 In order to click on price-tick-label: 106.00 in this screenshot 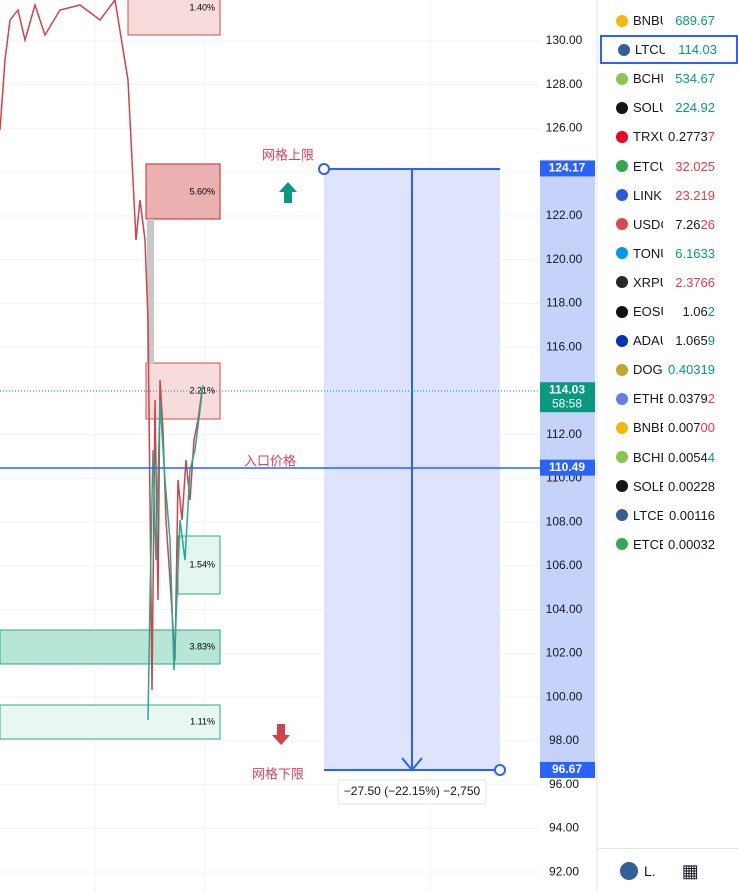, I will do `click(564, 565)`.